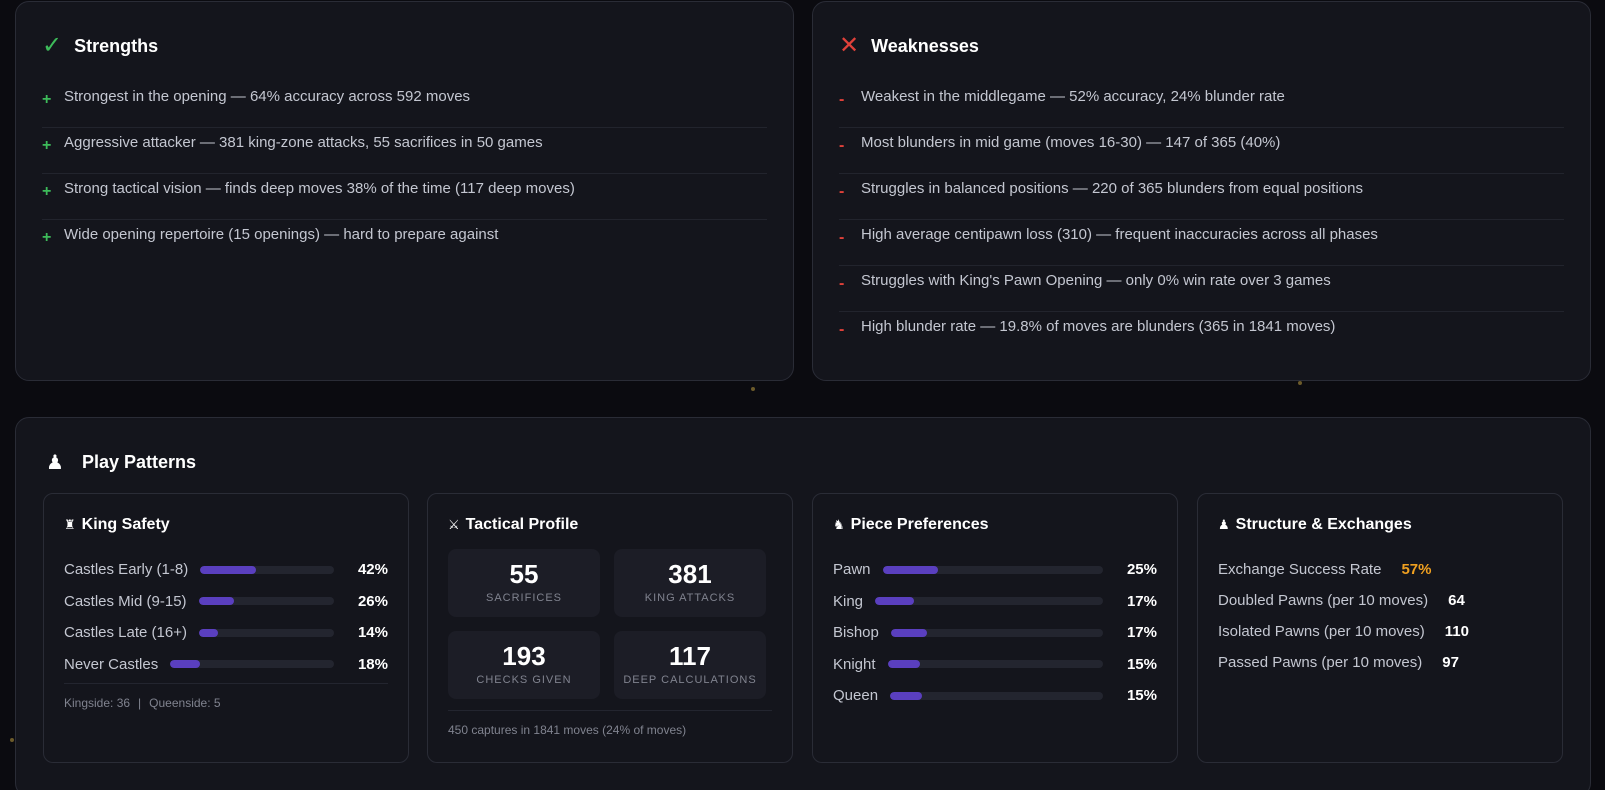 This screenshot has width=1605, height=790. What do you see at coordinates (116, 45) in the screenshot?
I see `strengths-title: Strengths` at bounding box center [116, 45].